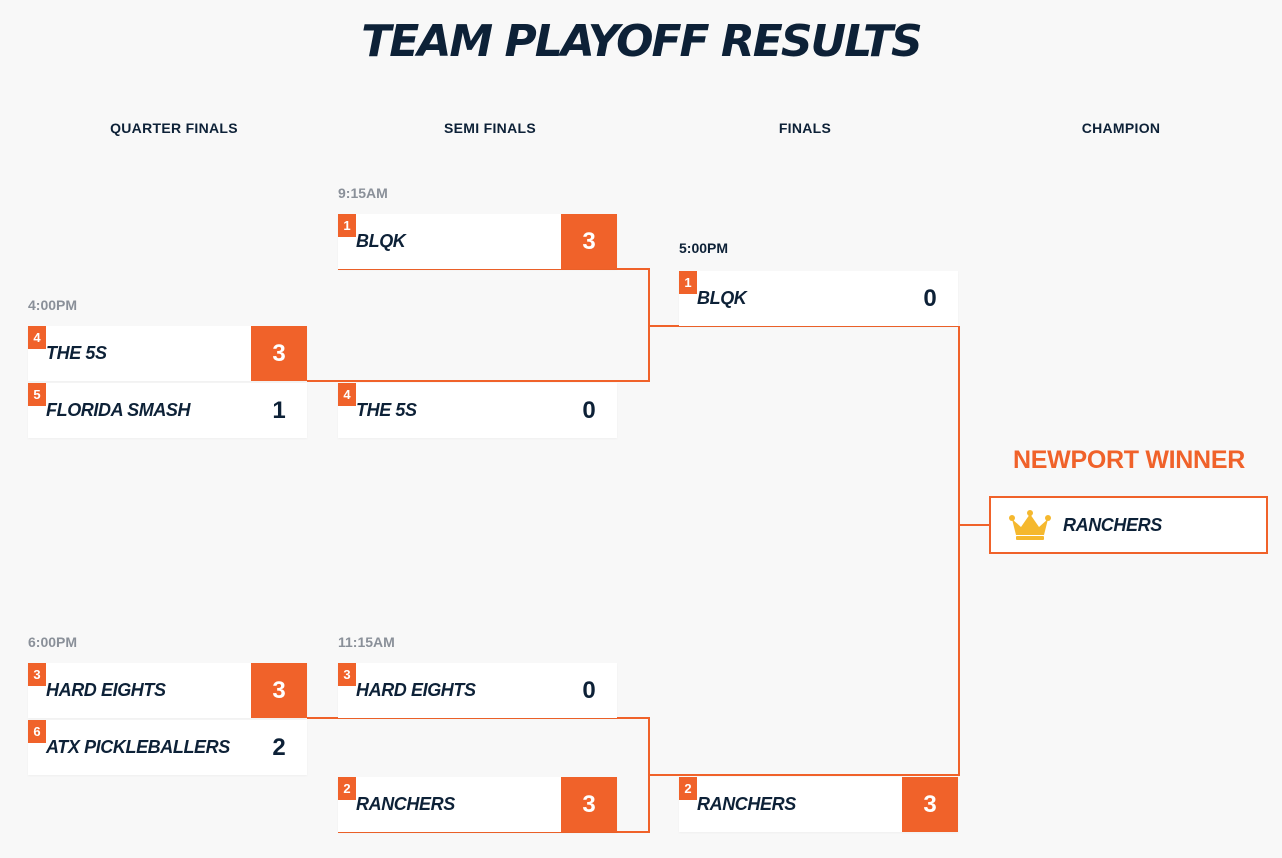 This screenshot has width=1282, height=858. Describe the element at coordinates (477, 241) in the screenshot. I see `team-row: 1 BLQK 3` at that location.